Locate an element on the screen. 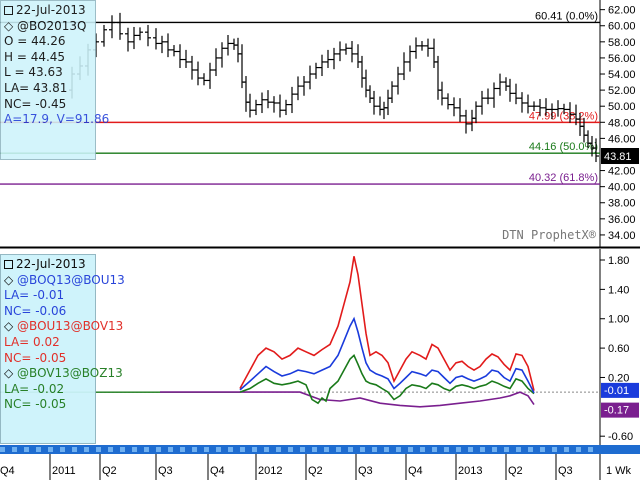  y-tick-label: 48.00 is located at coordinates (622, 123).